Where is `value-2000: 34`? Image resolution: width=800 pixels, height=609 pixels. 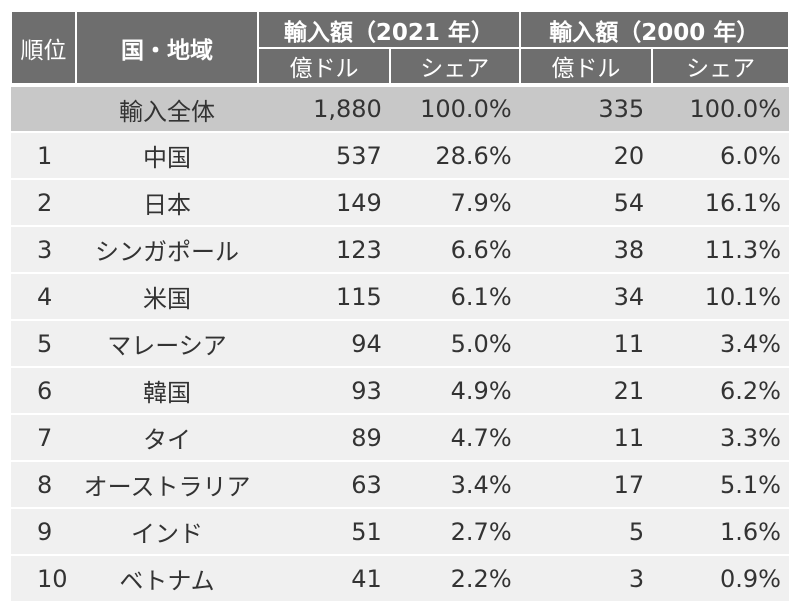
value-2000: 34 is located at coordinates (586, 297).